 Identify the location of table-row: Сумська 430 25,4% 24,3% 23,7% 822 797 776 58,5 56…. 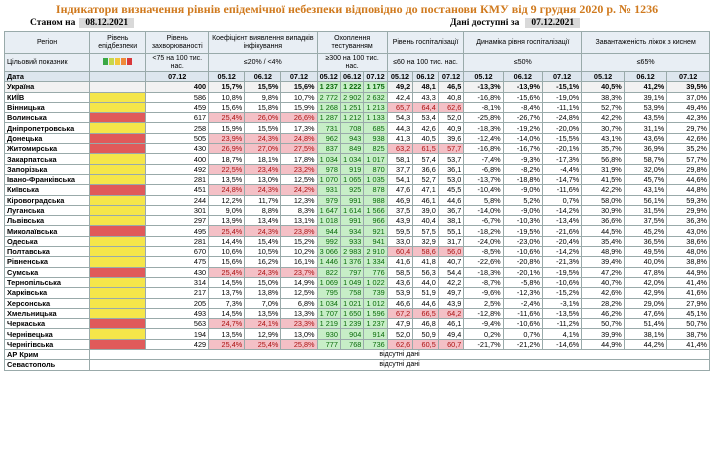
(356, 272).